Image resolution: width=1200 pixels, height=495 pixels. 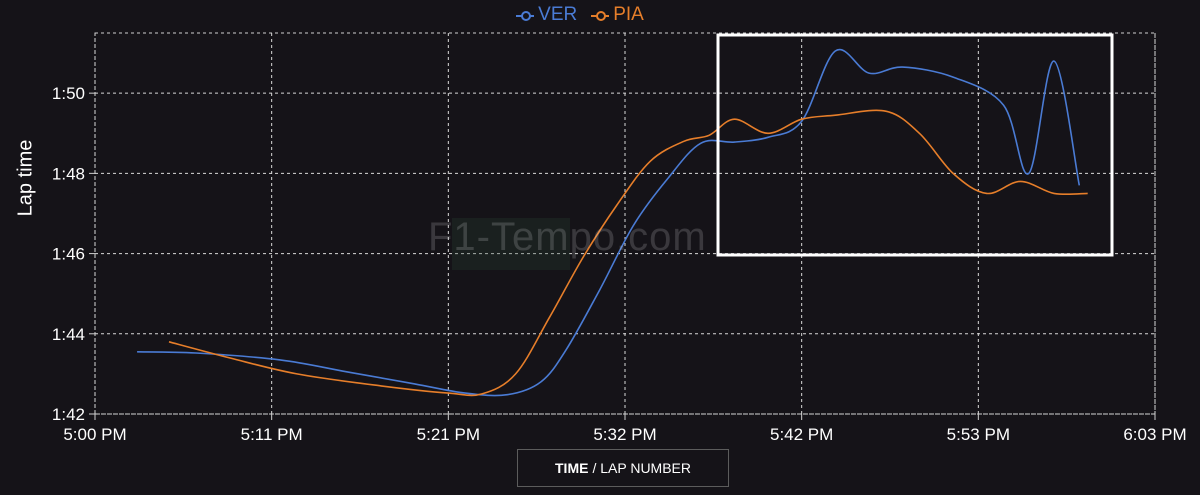 I want to click on x-tick-label: 5:32 PM, so click(x=624, y=434).